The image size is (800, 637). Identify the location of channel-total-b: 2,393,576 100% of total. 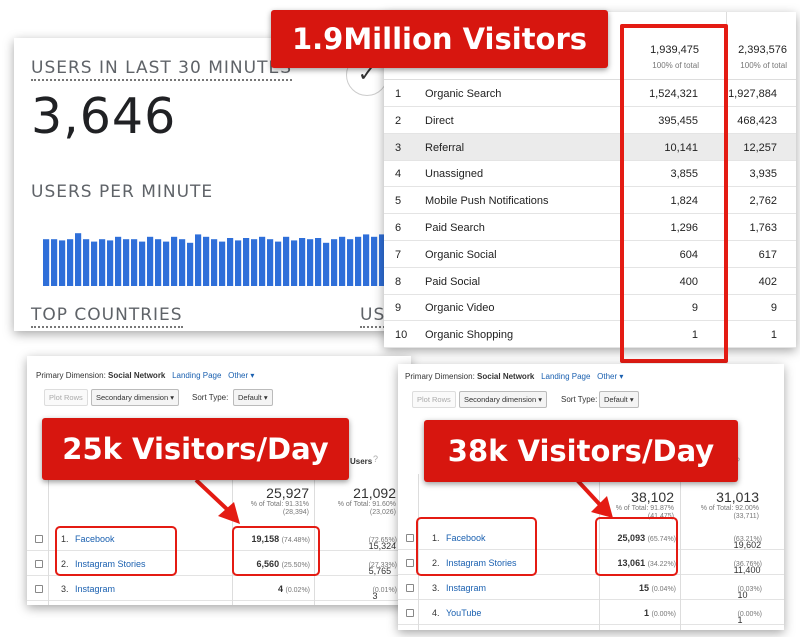
(762, 57).